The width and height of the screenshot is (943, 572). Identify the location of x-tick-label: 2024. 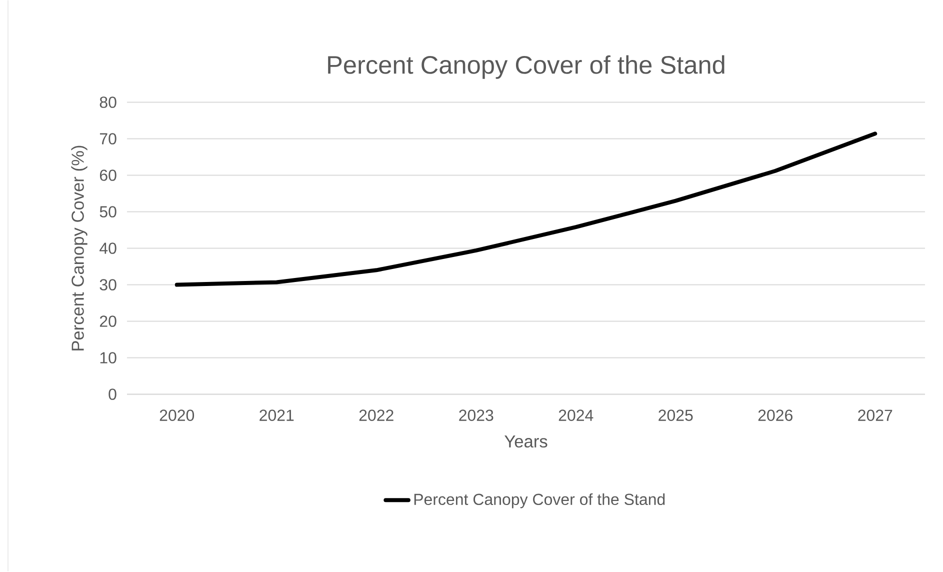
(576, 416).